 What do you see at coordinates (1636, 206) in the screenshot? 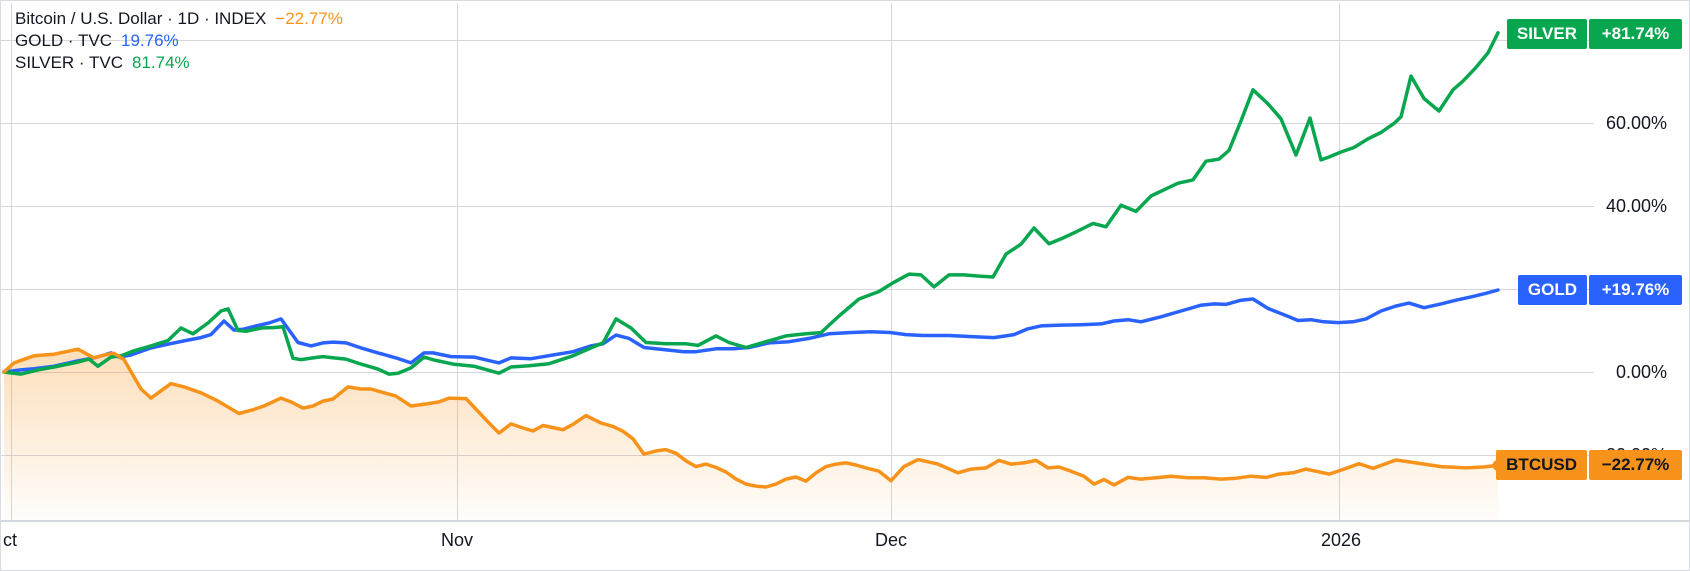
I see `price-tick-40: 40.00%` at bounding box center [1636, 206].